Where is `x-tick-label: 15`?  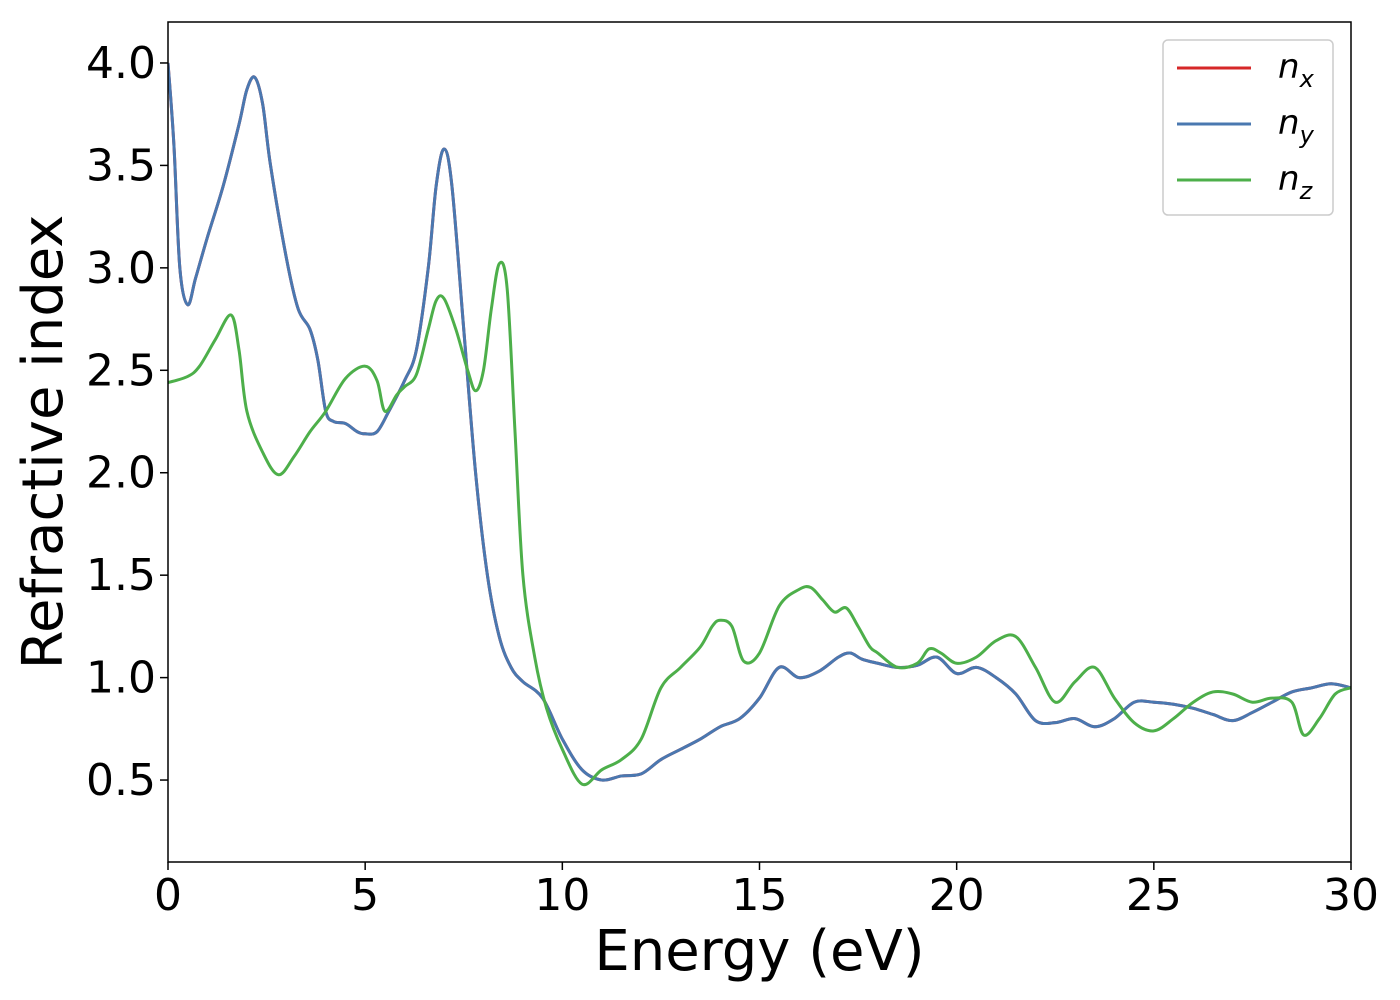 x-tick-label: 15 is located at coordinates (760, 895).